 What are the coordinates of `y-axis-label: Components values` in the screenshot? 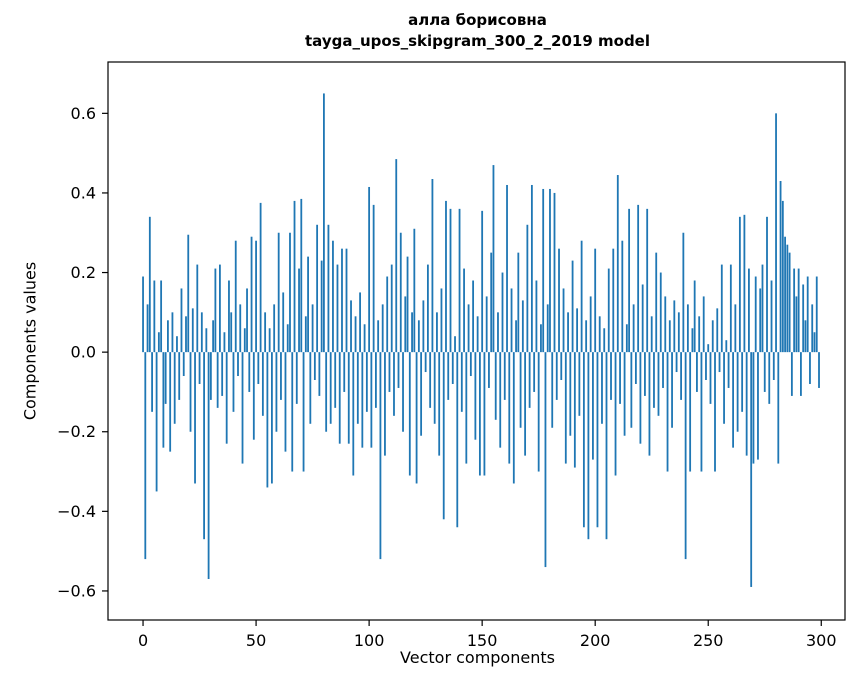 It's located at (30, 341).